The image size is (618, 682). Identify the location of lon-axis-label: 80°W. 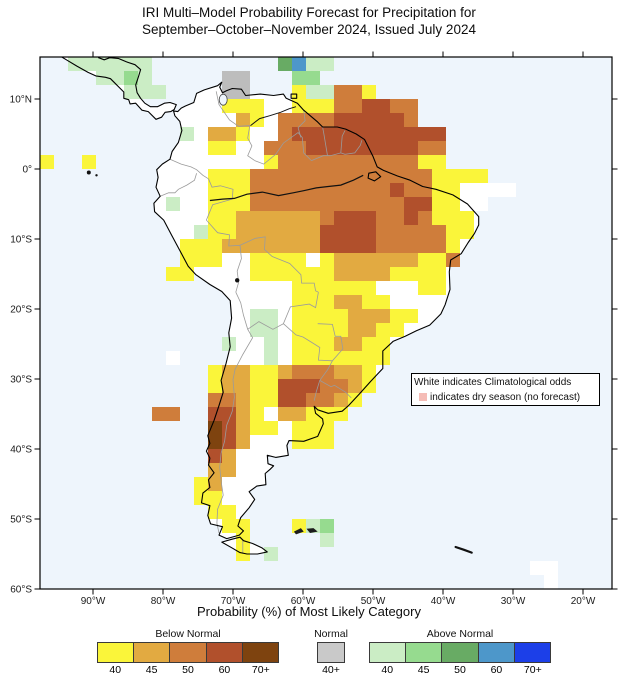
(163, 601).